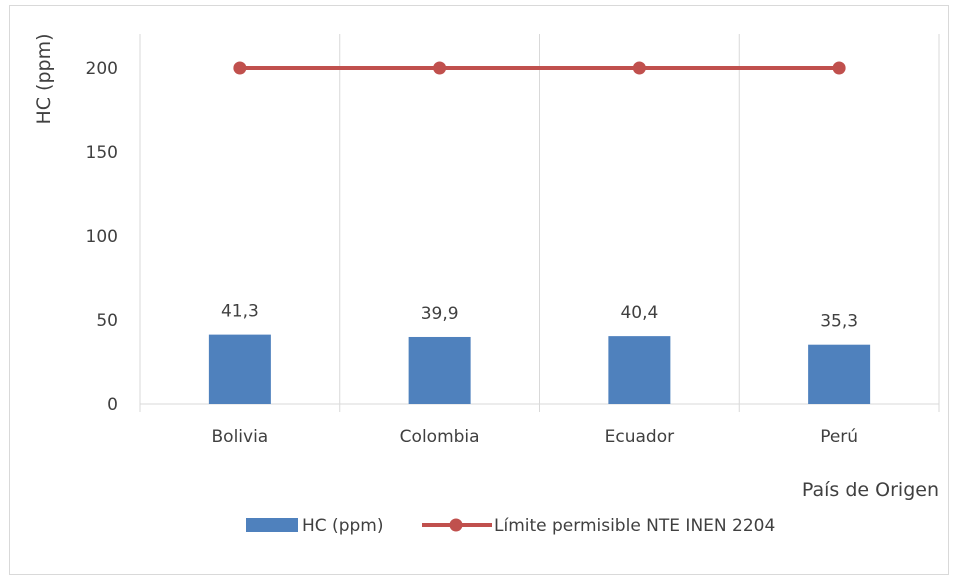 Image resolution: width=958 pixels, height=580 pixels. What do you see at coordinates (634, 526) in the screenshot?
I see `legend-label-line: Límite permisible NTE INEN 2204` at bounding box center [634, 526].